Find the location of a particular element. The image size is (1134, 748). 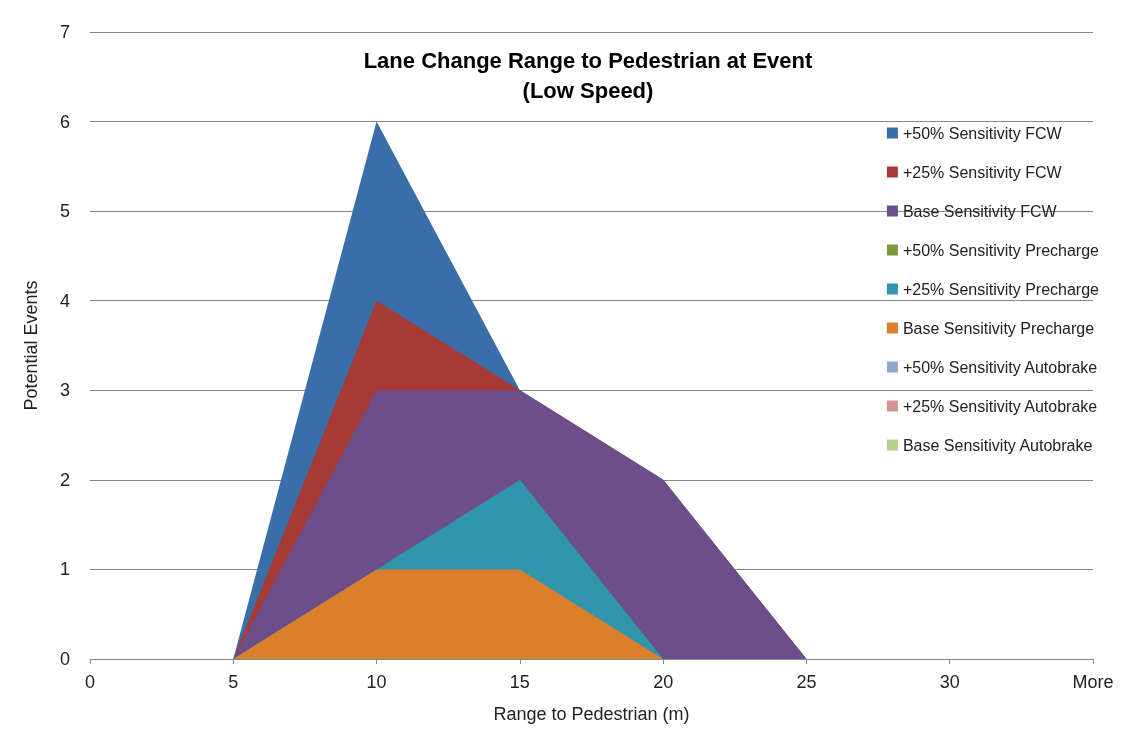

y-tick-label: 4 is located at coordinates (64, 300).